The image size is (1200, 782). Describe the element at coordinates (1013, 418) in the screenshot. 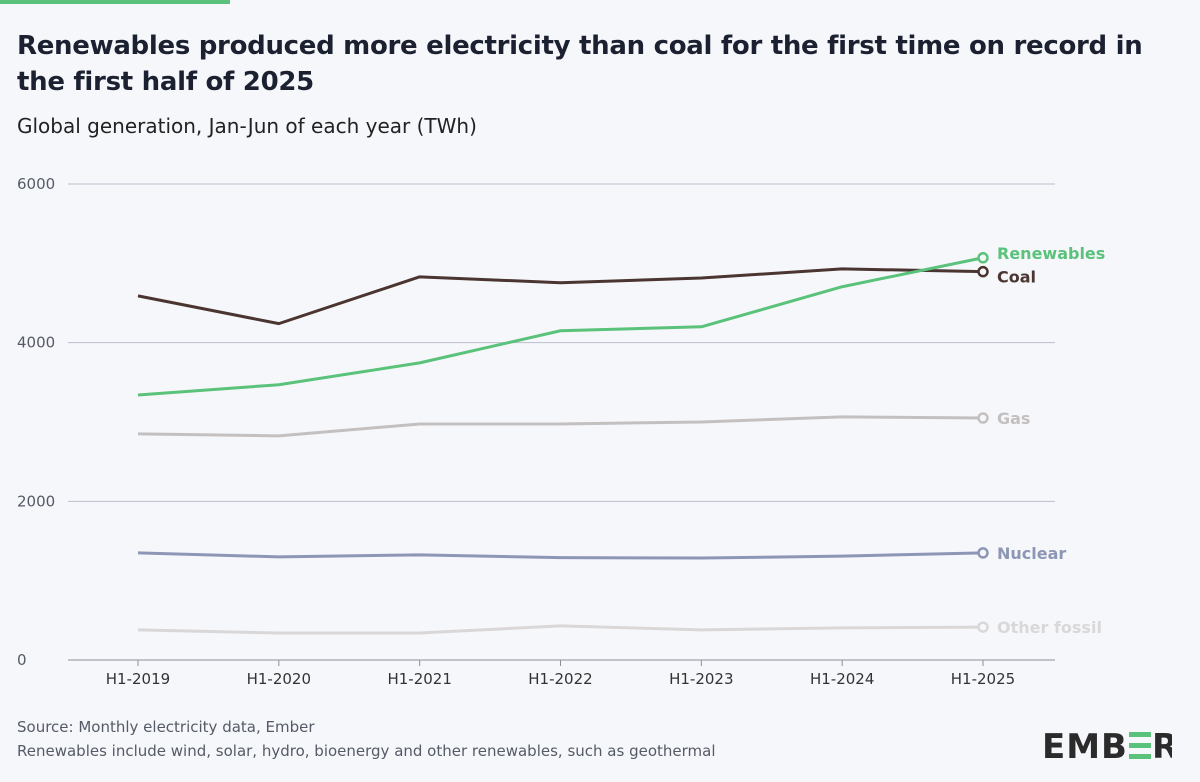

I see `series-label: Gas` at that location.